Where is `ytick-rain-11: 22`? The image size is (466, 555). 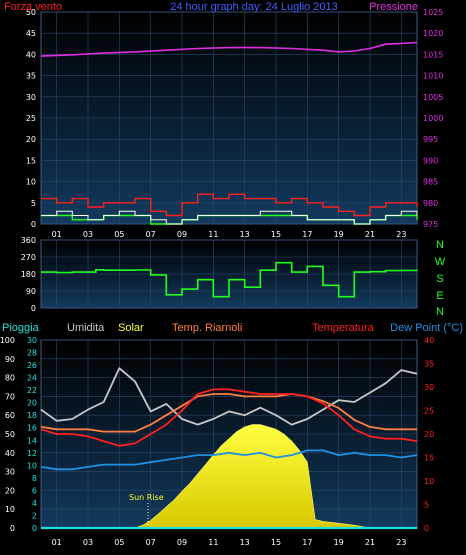
ytick-rain-11: 22 is located at coordinates (32, 390).